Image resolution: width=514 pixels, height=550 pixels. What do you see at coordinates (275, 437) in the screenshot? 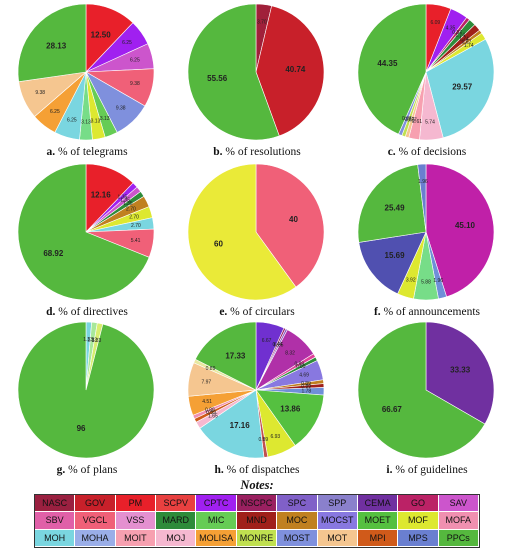
I see `slice-label-monre: 6.93` at bounding box center [275, 437].